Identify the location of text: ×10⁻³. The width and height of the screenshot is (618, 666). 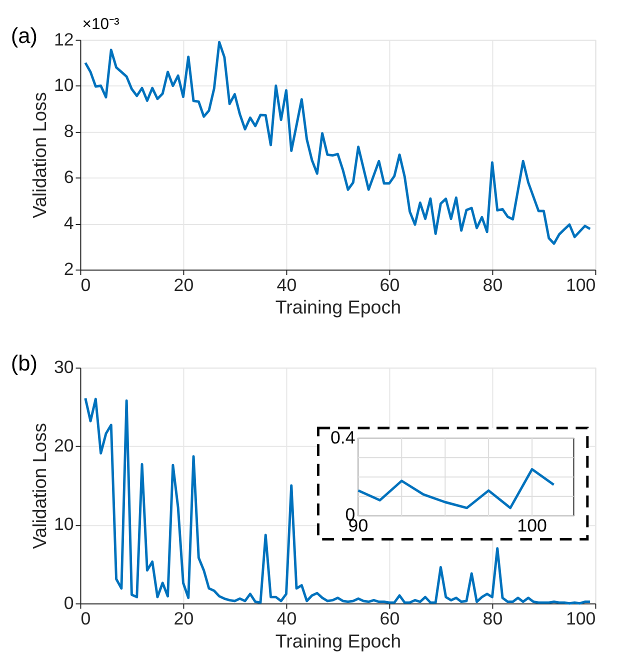
(101, 24).